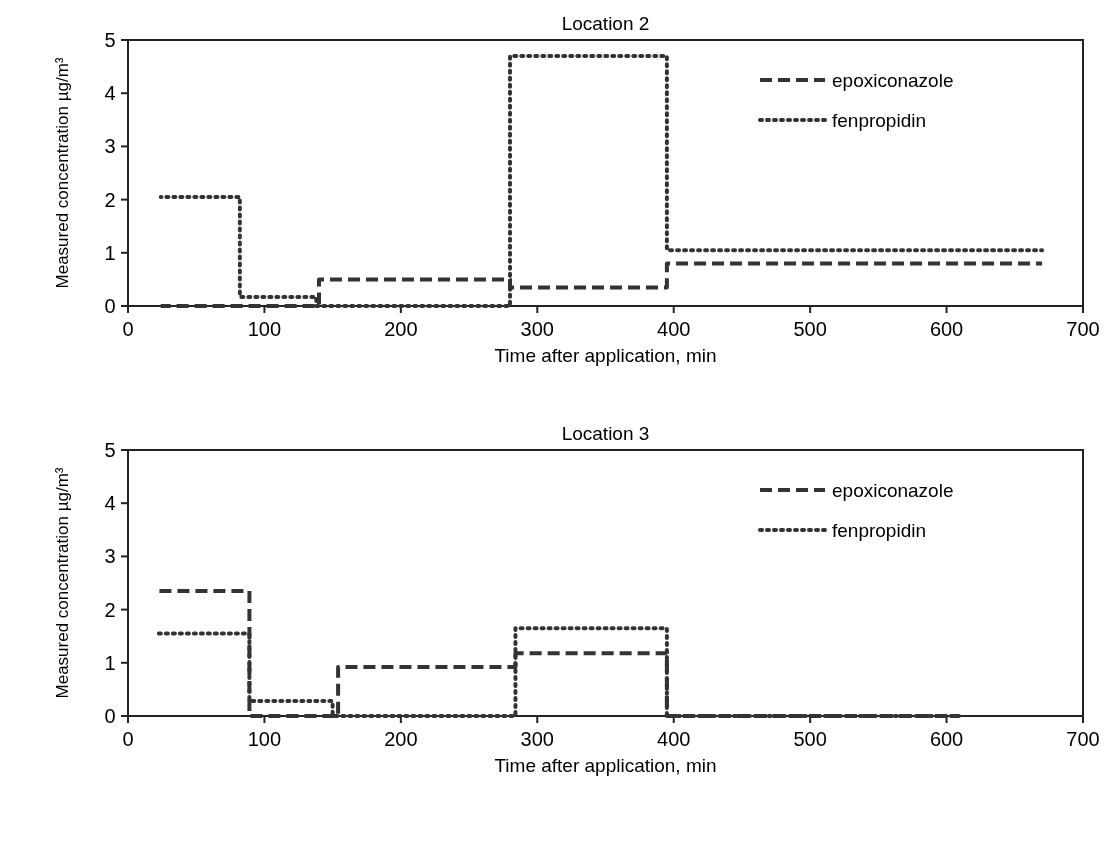 This screenshot has height=845, width=1120. Describe the element at coordinates (605, 433) in the screenshot. I see `chart-title: Location 3` at that location.